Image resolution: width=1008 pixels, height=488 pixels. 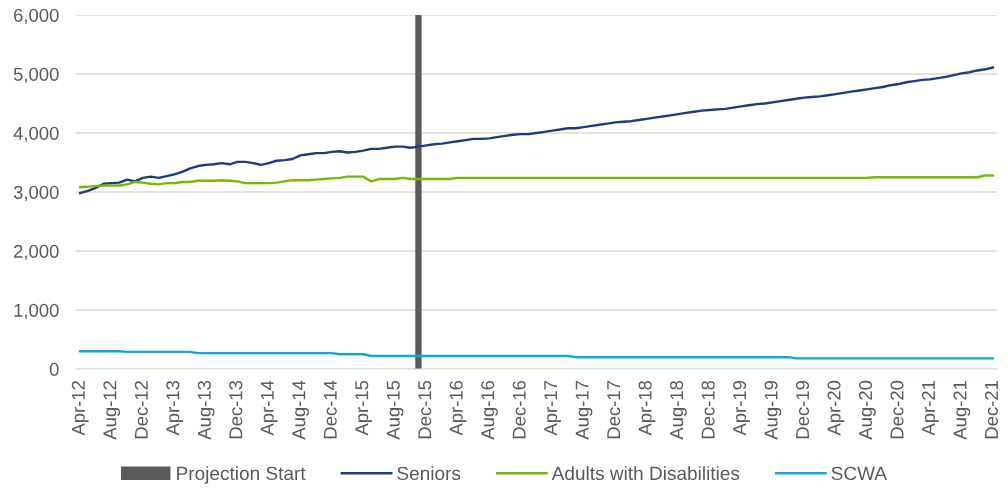 I want to click on x-tick-label: Dec-14, so click(x=330, y=409).